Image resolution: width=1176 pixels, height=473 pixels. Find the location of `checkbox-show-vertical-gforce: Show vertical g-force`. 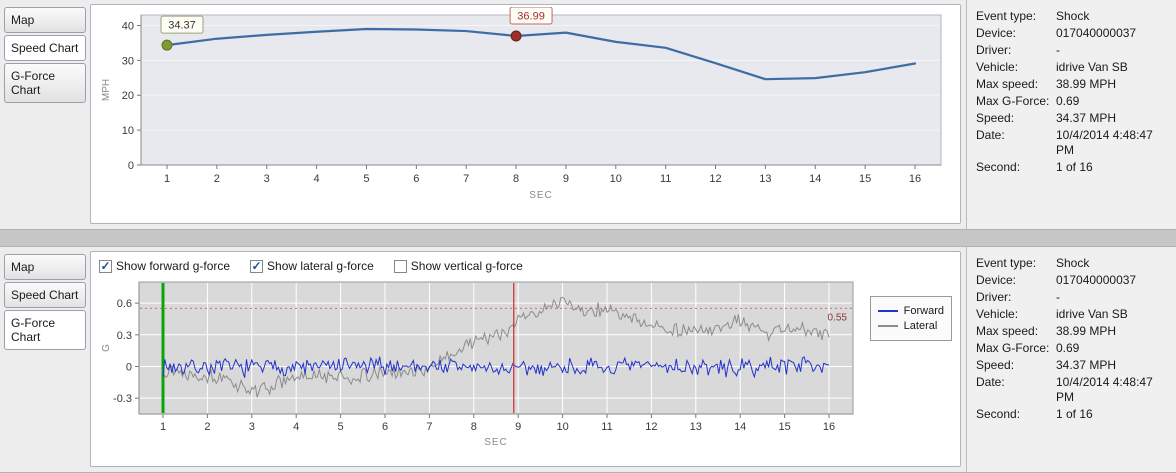

checkbox-show-vertical-gforce: Show vertical g-force is located at coordinates (458, 266).